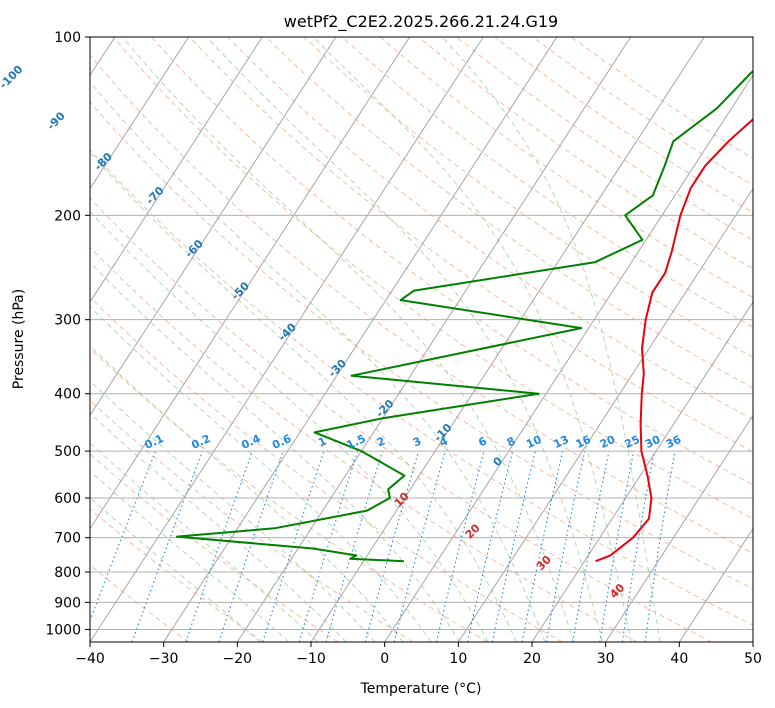 The width and height of the screenshot is (775, 708). What do you see at coordinates (384, 659) in the screenshot?
I see `x-tick-label: 0` at bounding box center [384, 659].